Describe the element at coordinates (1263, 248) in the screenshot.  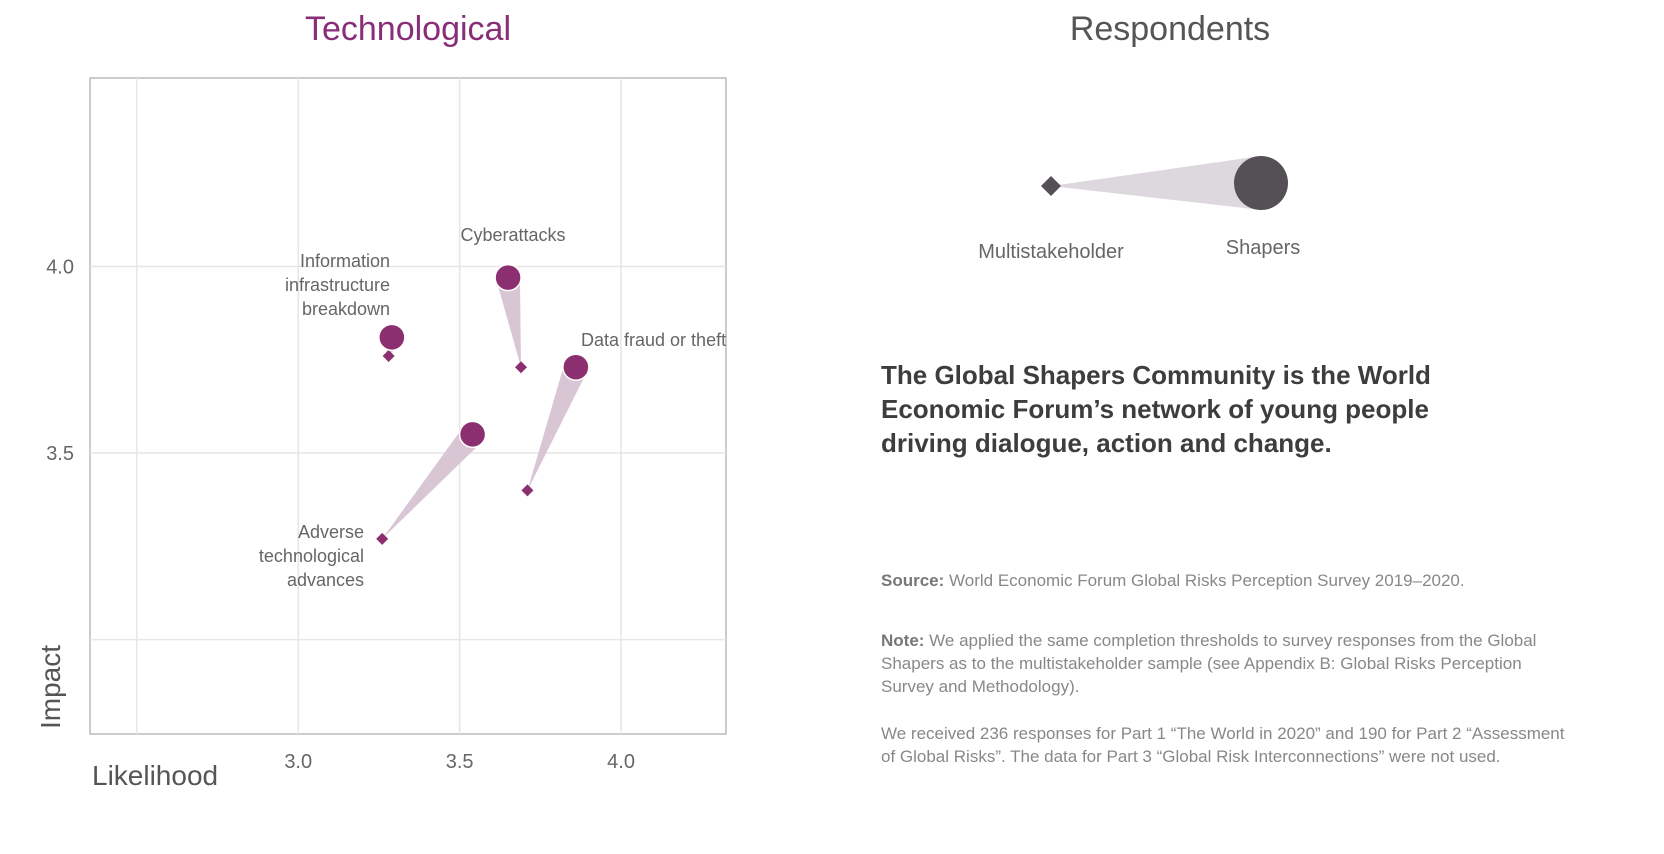
I see `legend-shapers-label: Shapers` at that location.